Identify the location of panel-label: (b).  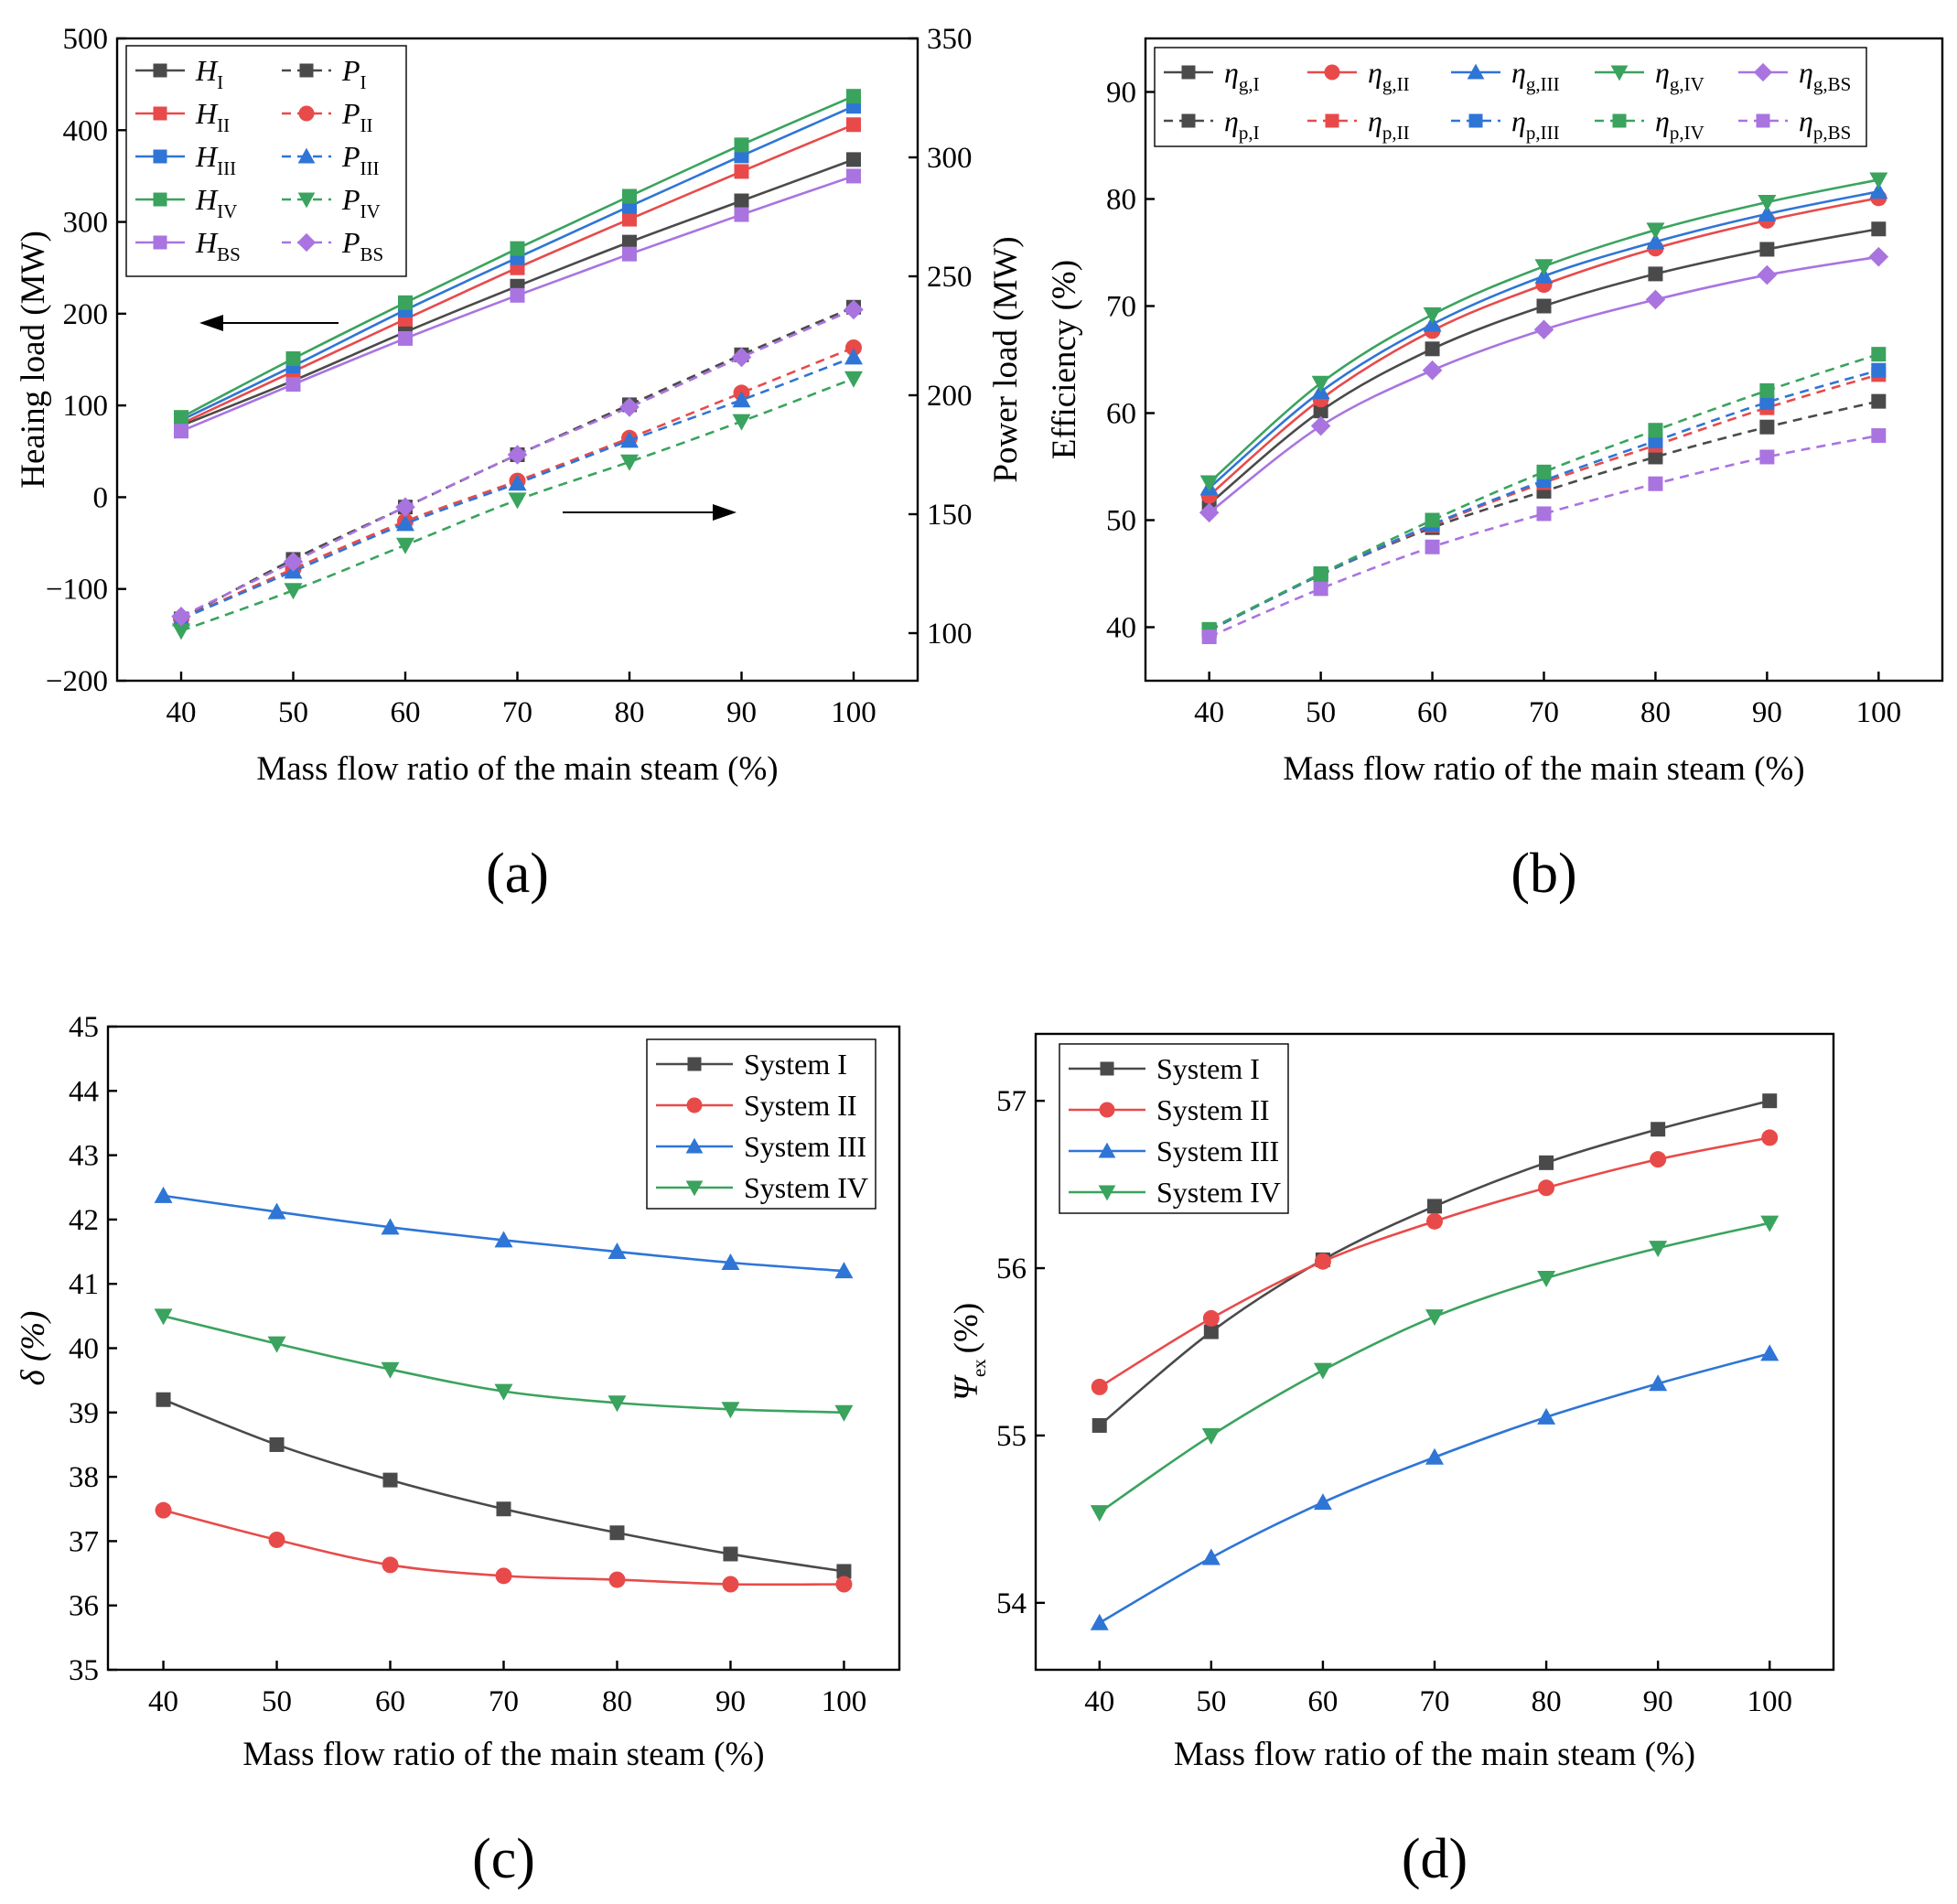
(1543, 874).